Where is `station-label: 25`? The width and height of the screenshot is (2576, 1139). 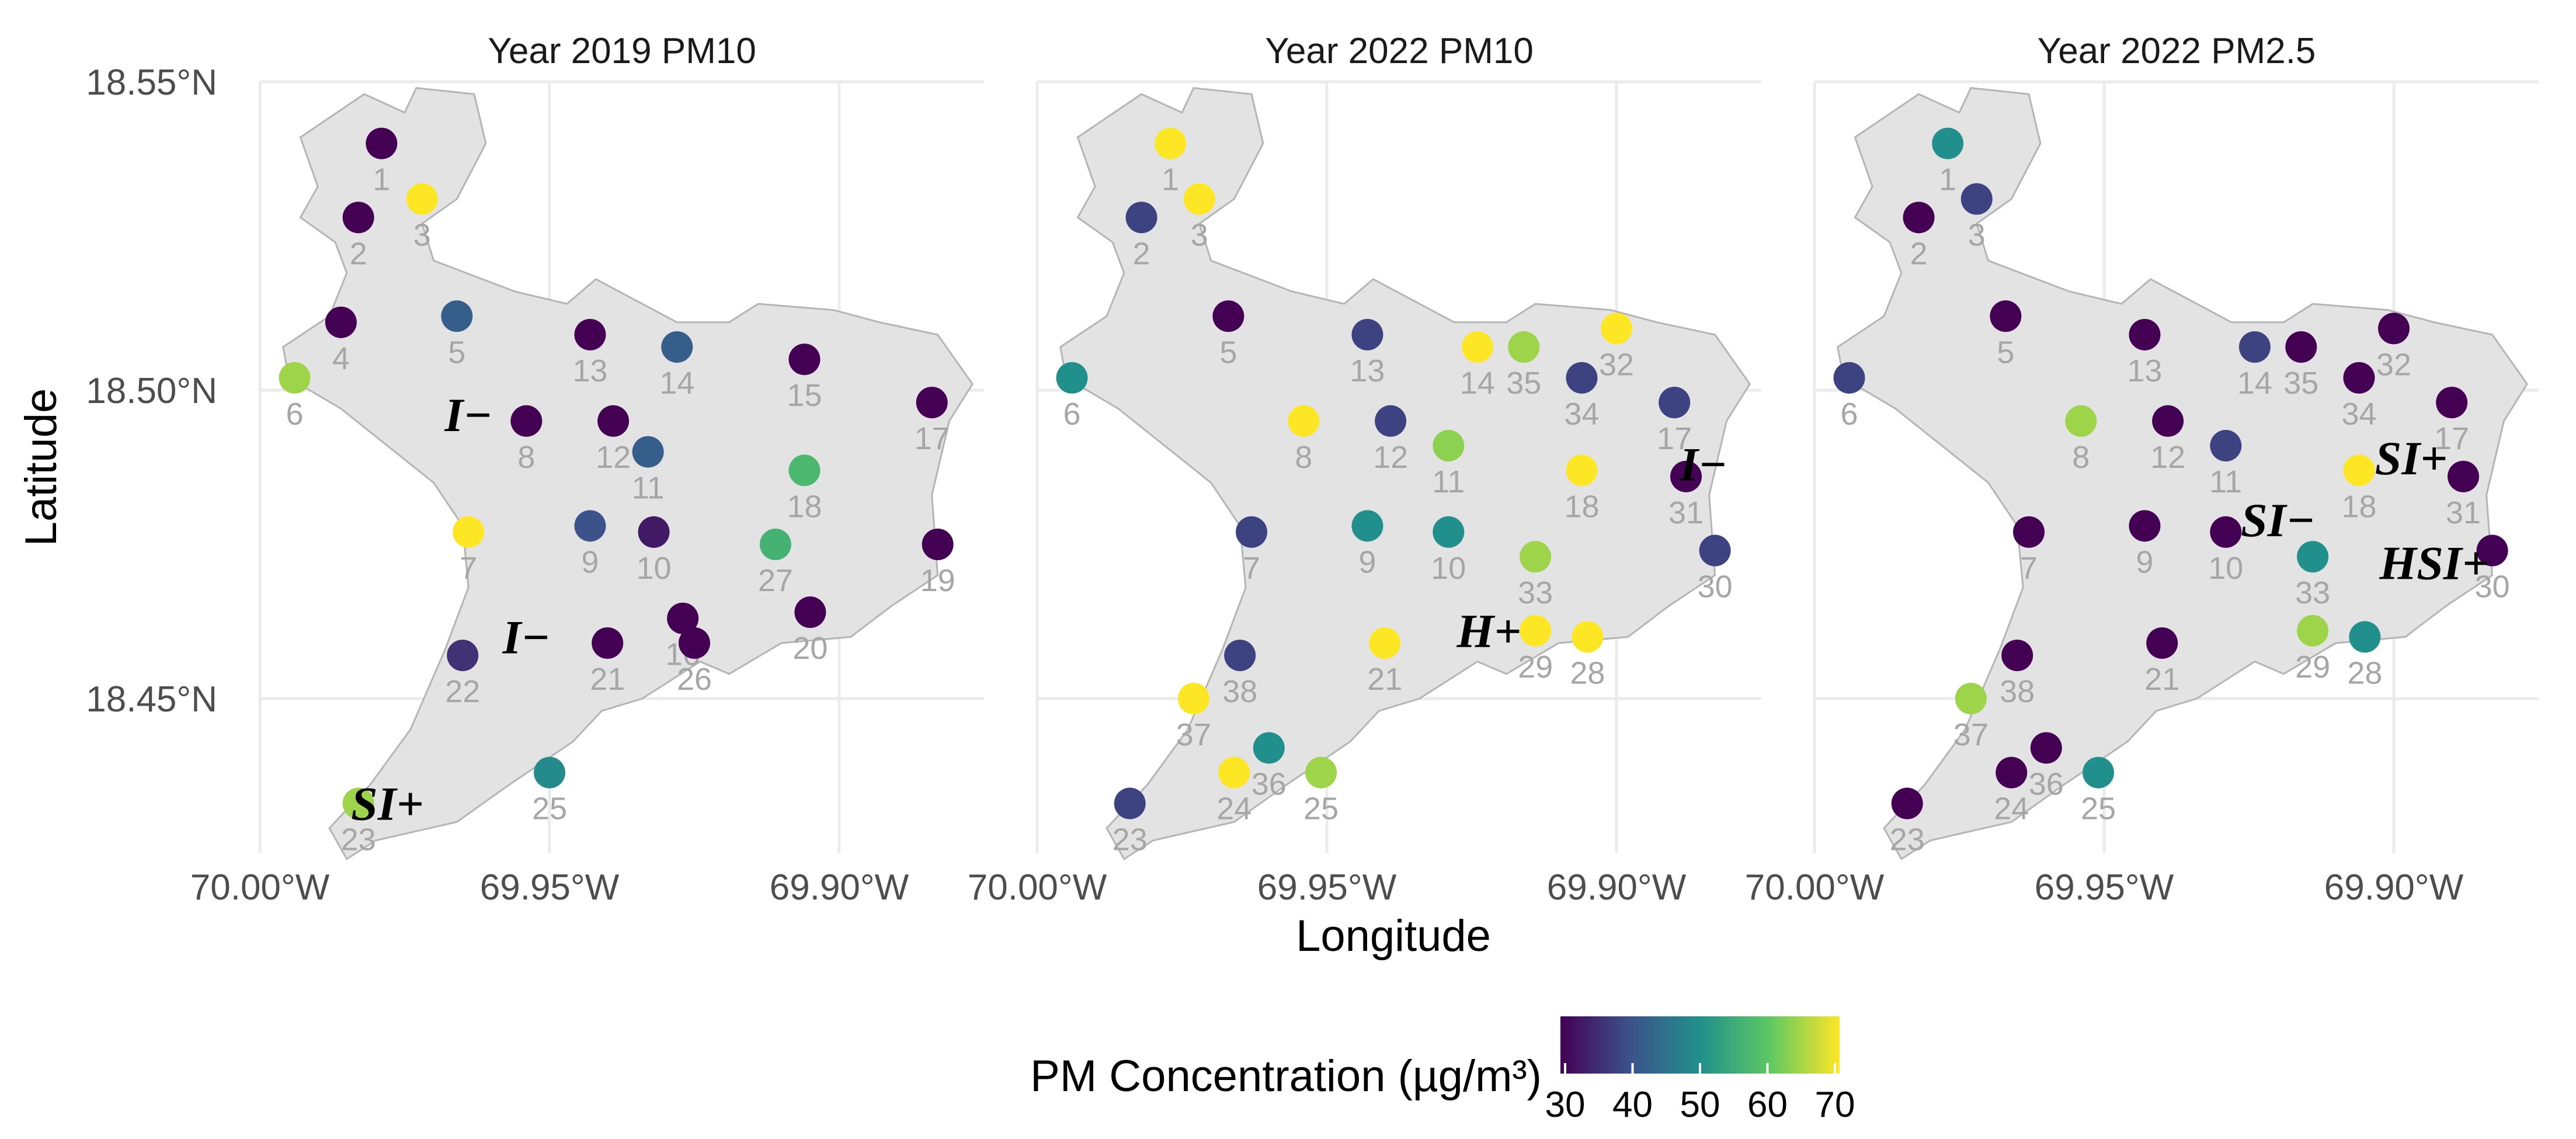 station-label: 25 is located at coordinates (1321, 809).